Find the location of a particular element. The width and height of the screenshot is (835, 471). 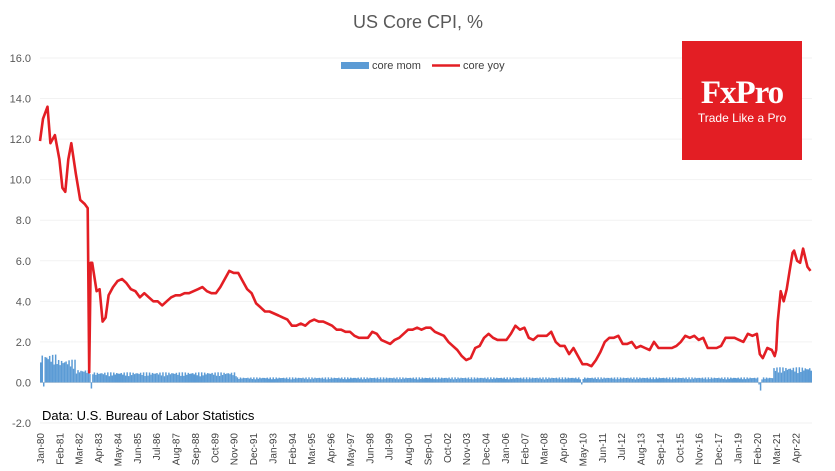

brand-tagline: Trade Like a Pro is located at coordinates (742, 118).